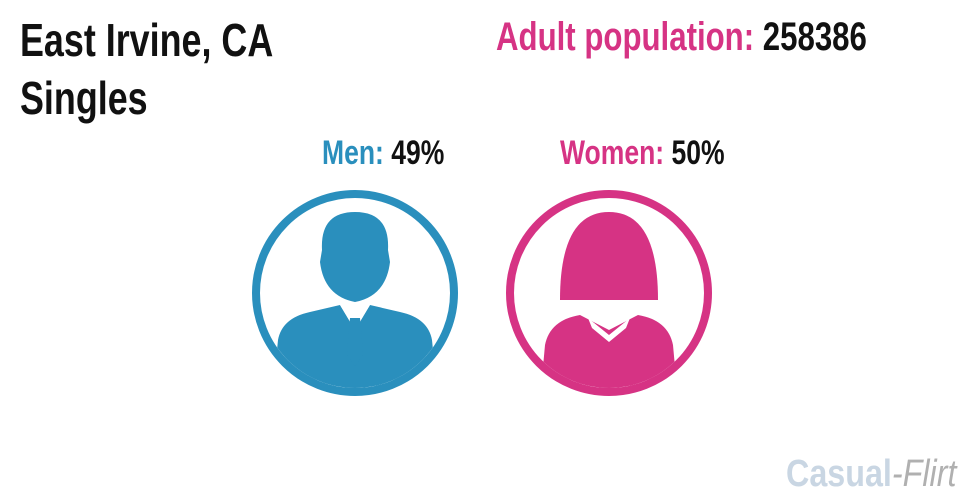 The width and height of the screenshot is (960, 502). What do you see at coordinates (815, 36) in the screenshot?
I see `population-value: 258386` at bounding box center [815, 36].